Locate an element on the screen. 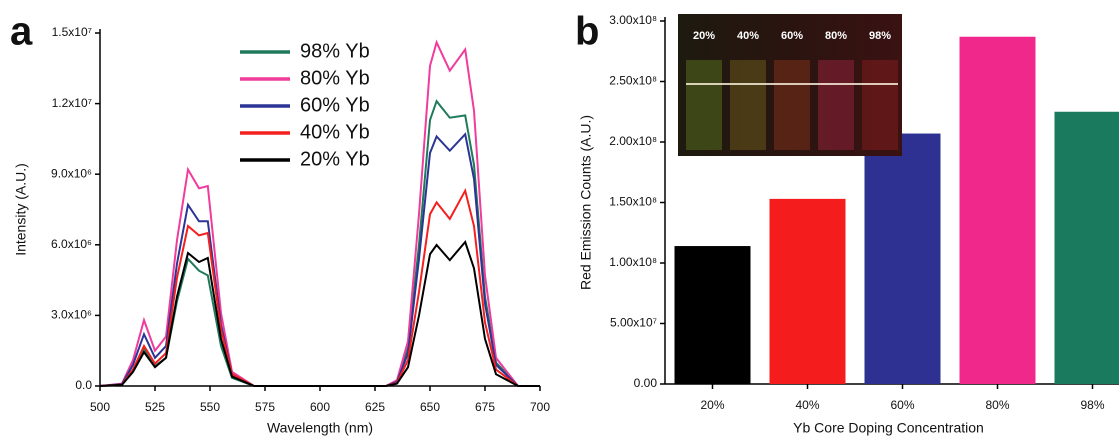  y-tick-label: 1.50x10⁸ is located at coordinates (633, 202).